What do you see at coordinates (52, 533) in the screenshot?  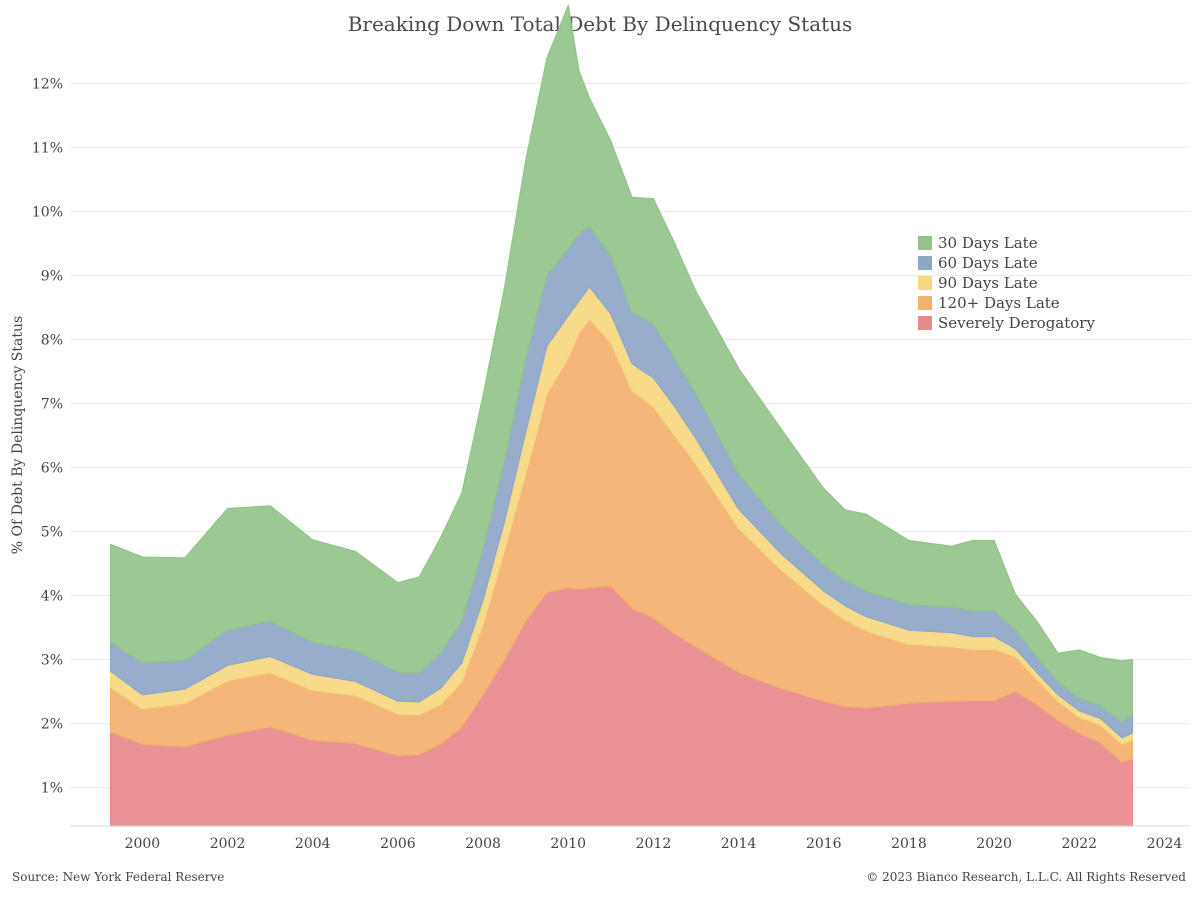 I see `y-tick-label: 5%` at bounding box center [52, 533].